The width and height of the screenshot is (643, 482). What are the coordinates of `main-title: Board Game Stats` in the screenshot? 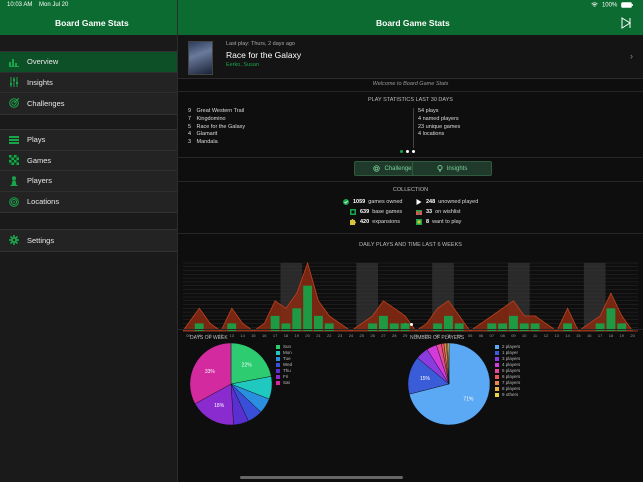 It's located at (413, 23).